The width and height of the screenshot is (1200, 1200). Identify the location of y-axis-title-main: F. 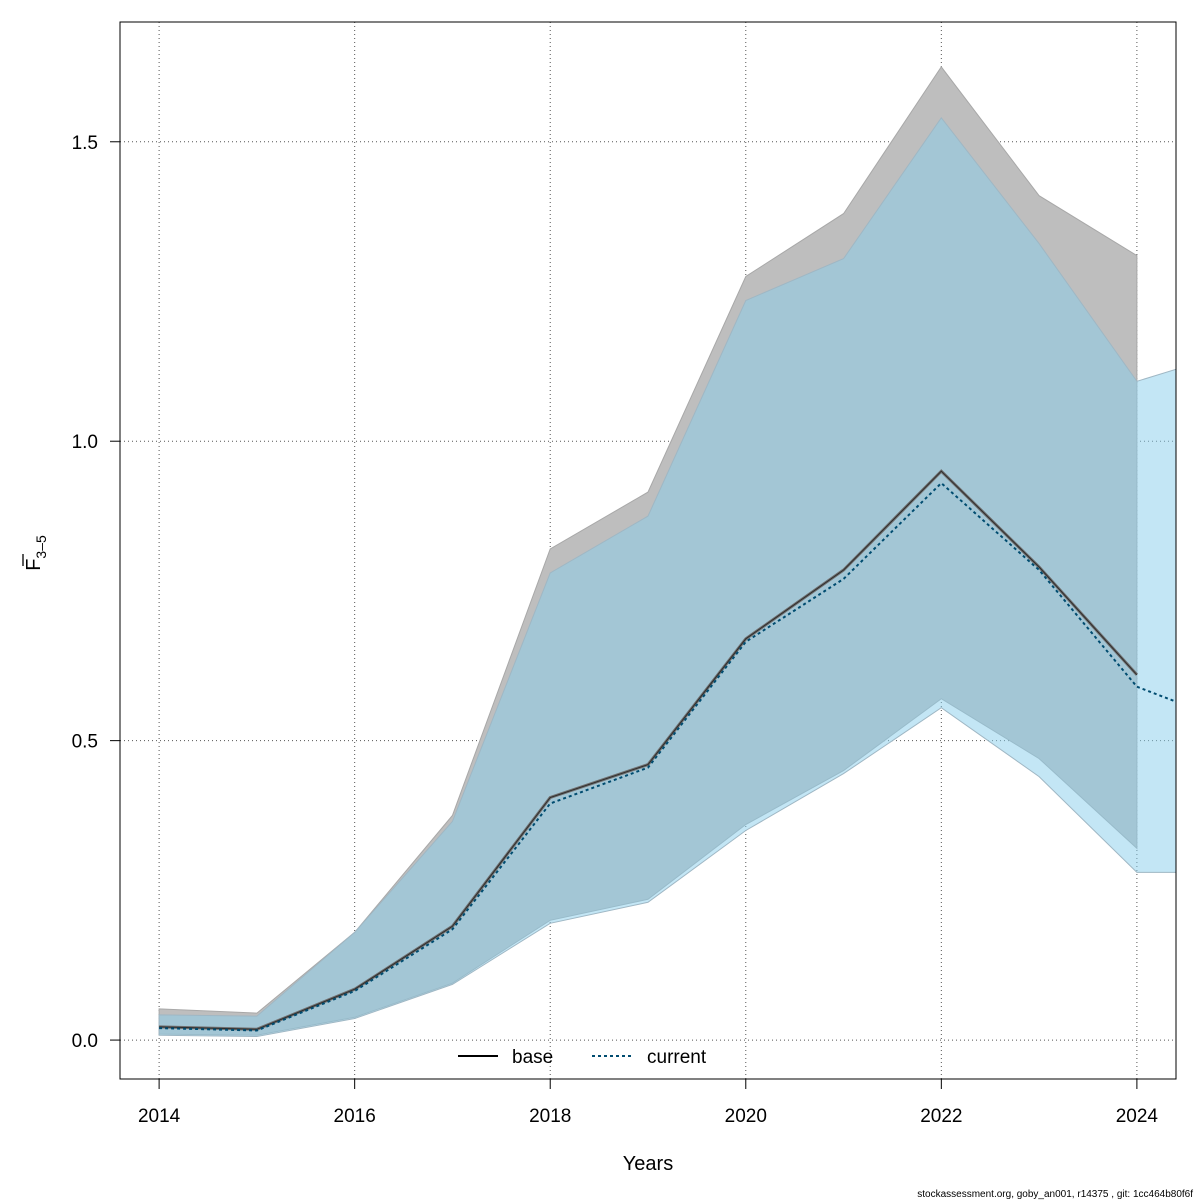
(34, 565).